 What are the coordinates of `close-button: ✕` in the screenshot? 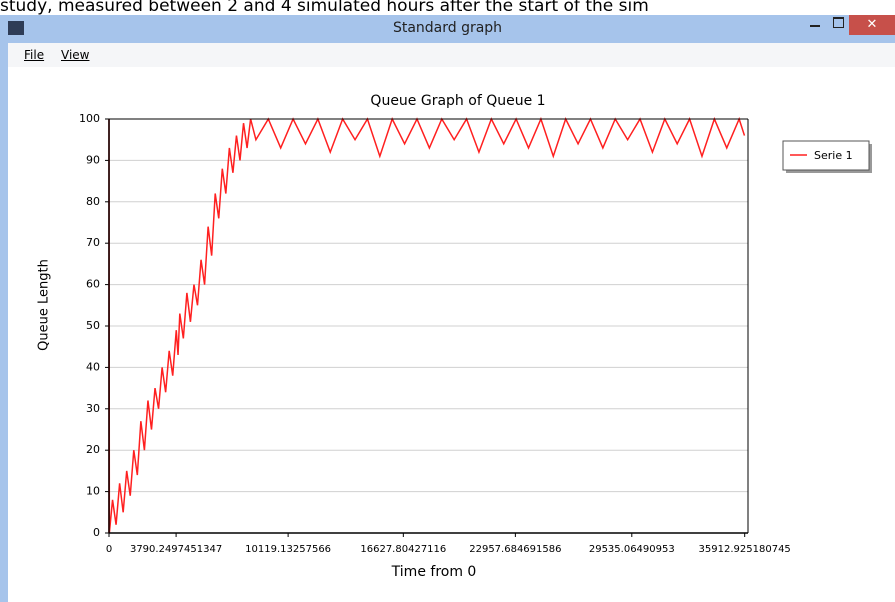 It's located at (872, 25).